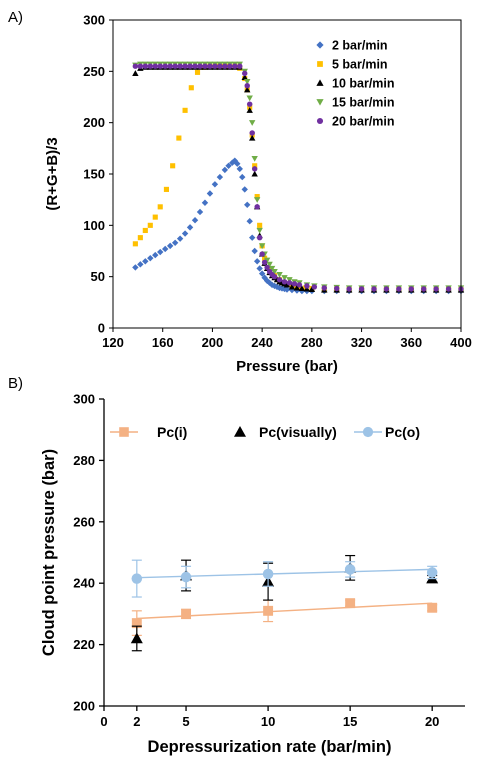 The height and width of the screenshot is (762, 477). What do you see at coordinates (124, 432) in the screenshot?
I see `legend-marker-pc-i` at bounding box center [124, 432].